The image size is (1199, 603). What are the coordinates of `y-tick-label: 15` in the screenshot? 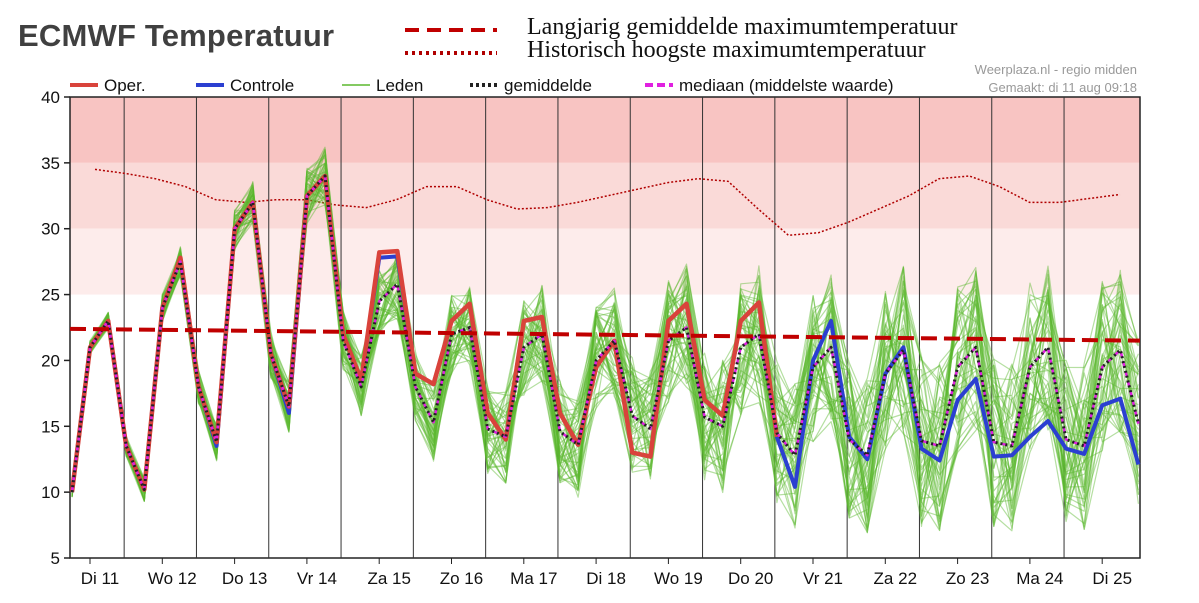 It's located at (50, 426).